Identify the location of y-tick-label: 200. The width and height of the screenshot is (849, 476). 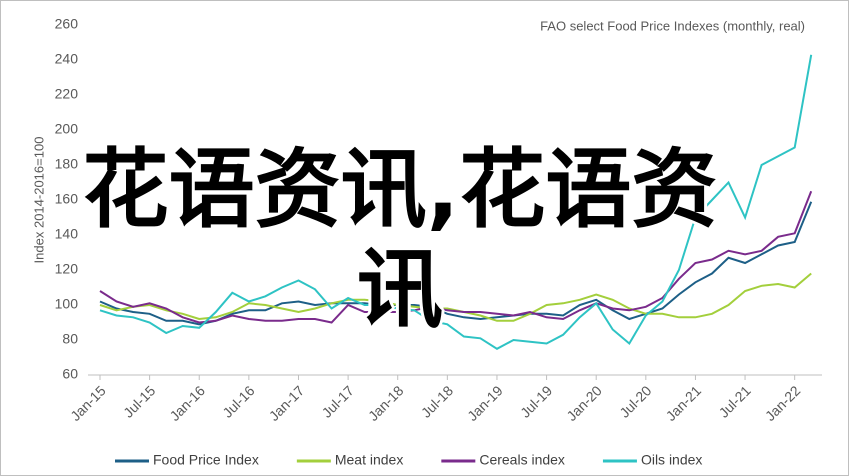
(67, 129).